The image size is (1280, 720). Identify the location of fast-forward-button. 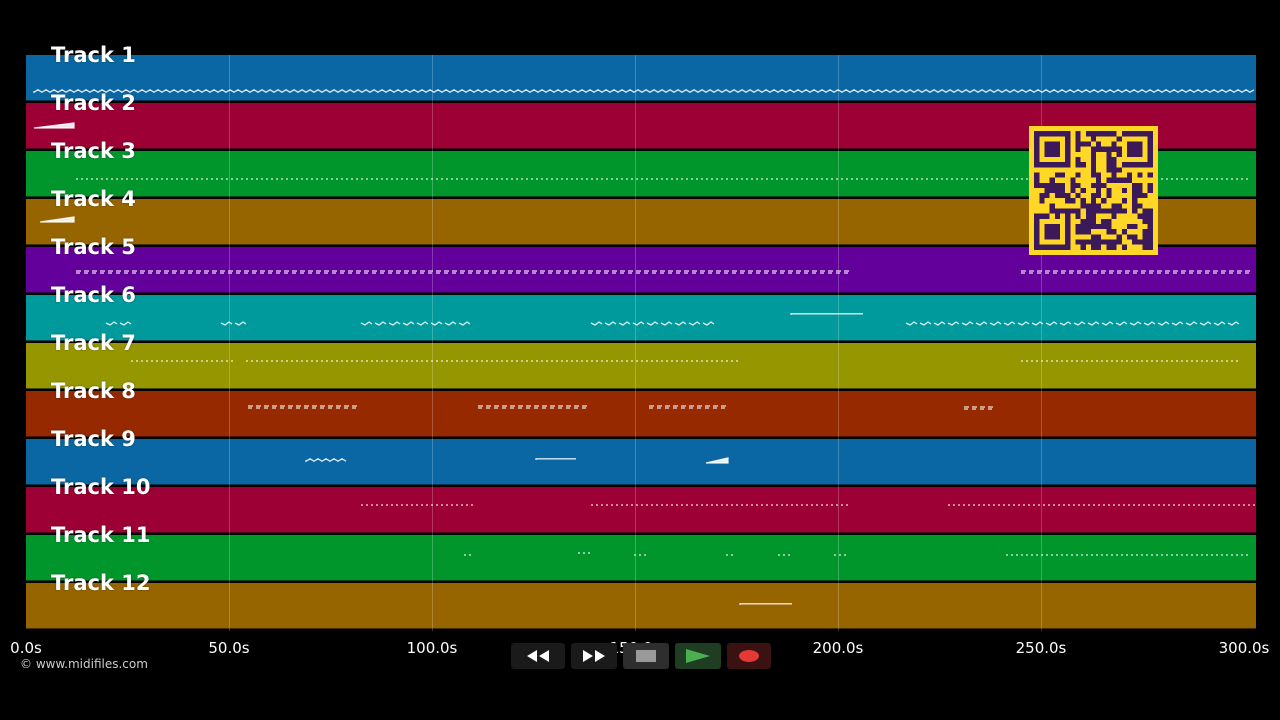
(594, 656).